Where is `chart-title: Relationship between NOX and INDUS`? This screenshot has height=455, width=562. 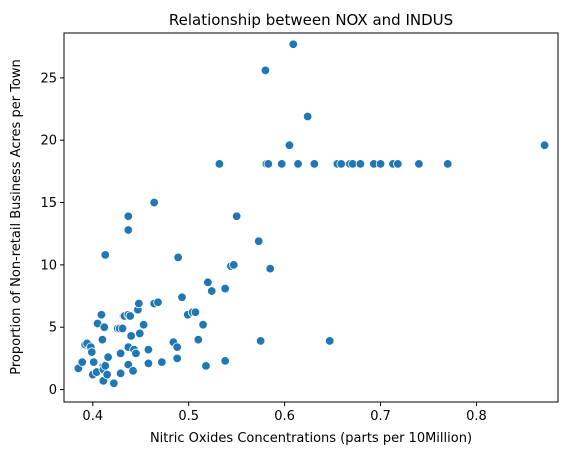
chart-title: Relationship between NOX and INDUS is located at coordinates (311, 20).